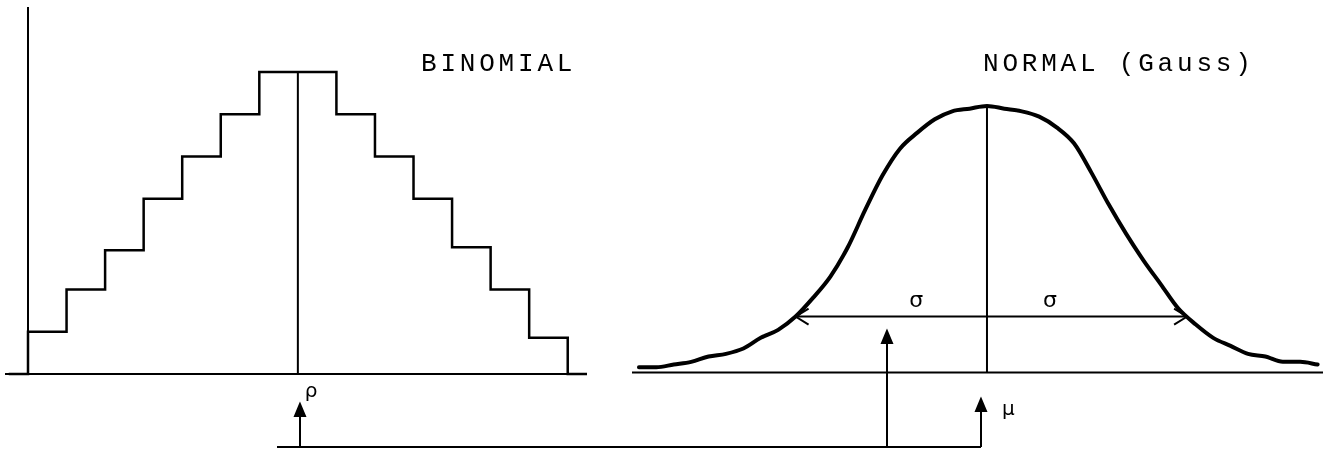  I want to click on ref-line-label: σ, so click(916, 299).